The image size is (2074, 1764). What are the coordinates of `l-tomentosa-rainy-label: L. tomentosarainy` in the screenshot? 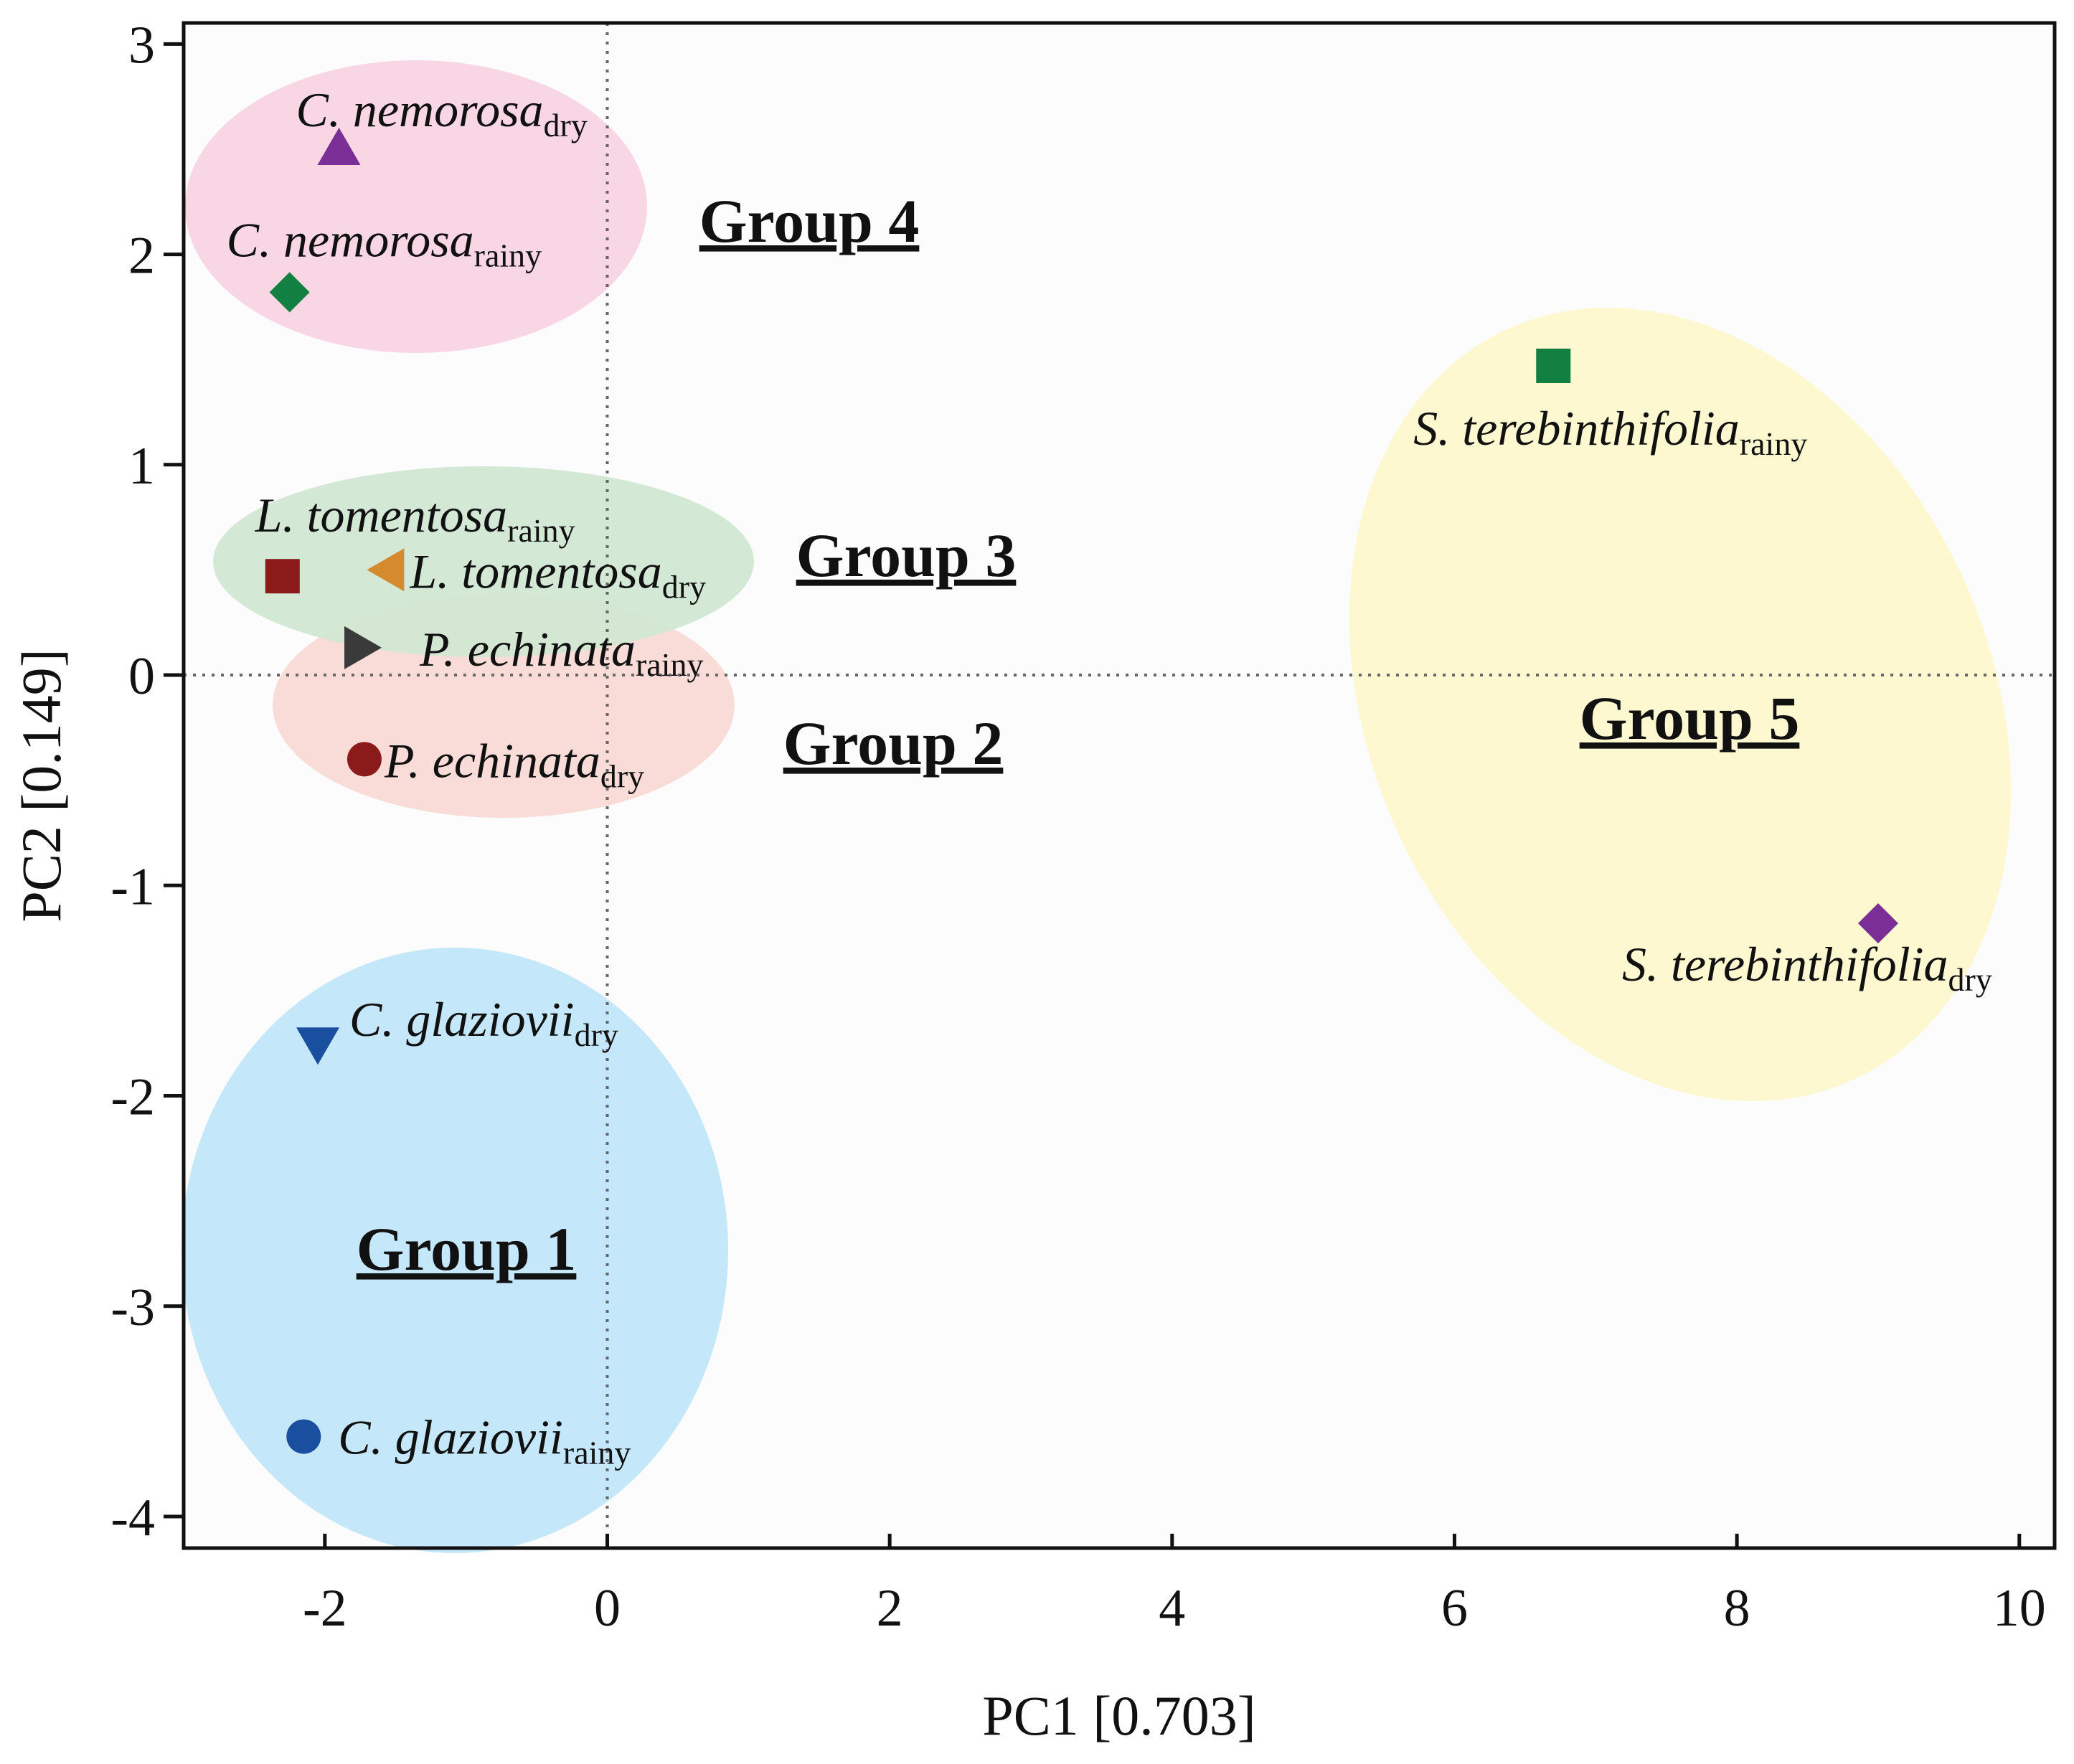 It's located at (415, 518).